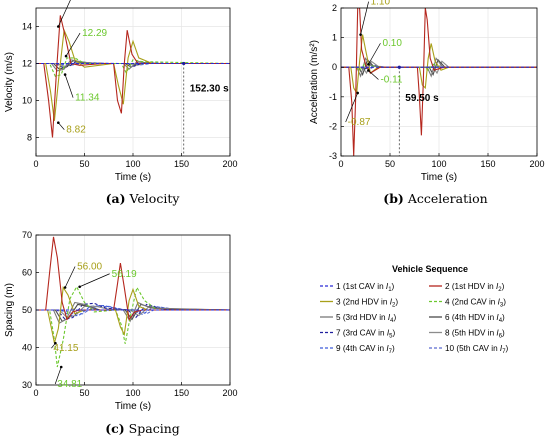  Describe the element at coordinates (381, 4) in the screenshot. I see `annotation-label: 1.10` at that location.